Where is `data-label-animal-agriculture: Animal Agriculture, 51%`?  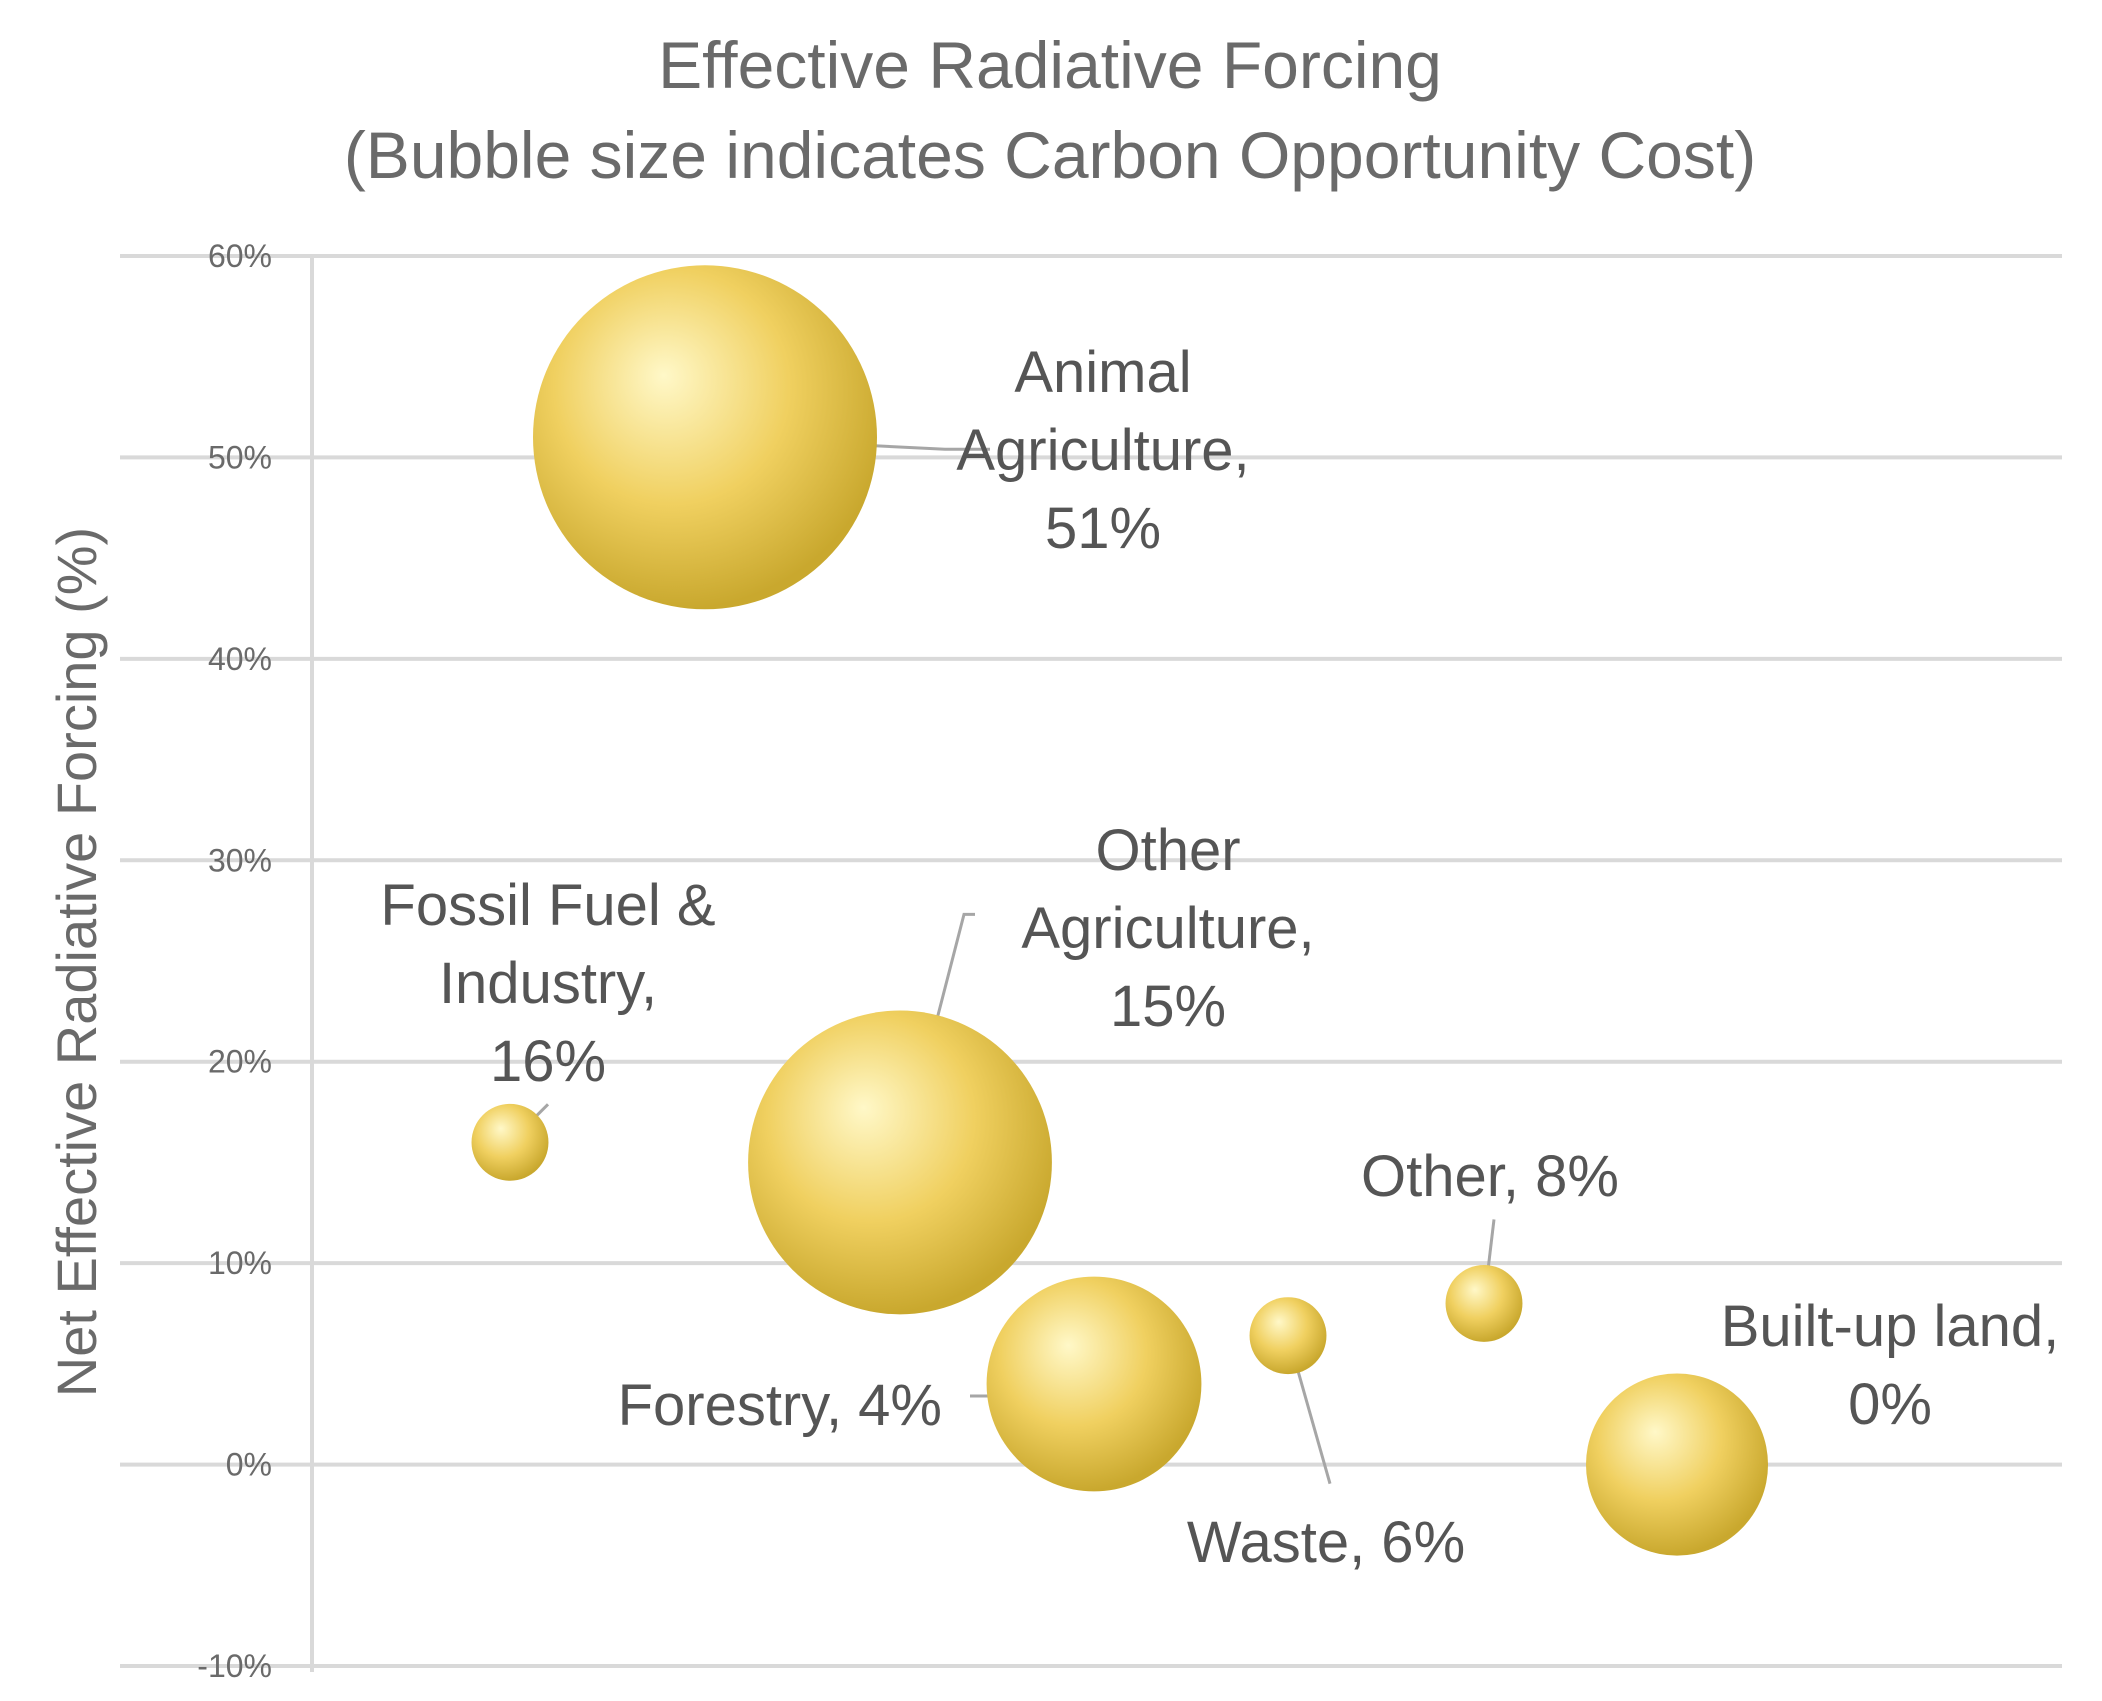 data-label-animal-agriculture: Animal Agriculture, 51% is located at coordinates (1102, 450).